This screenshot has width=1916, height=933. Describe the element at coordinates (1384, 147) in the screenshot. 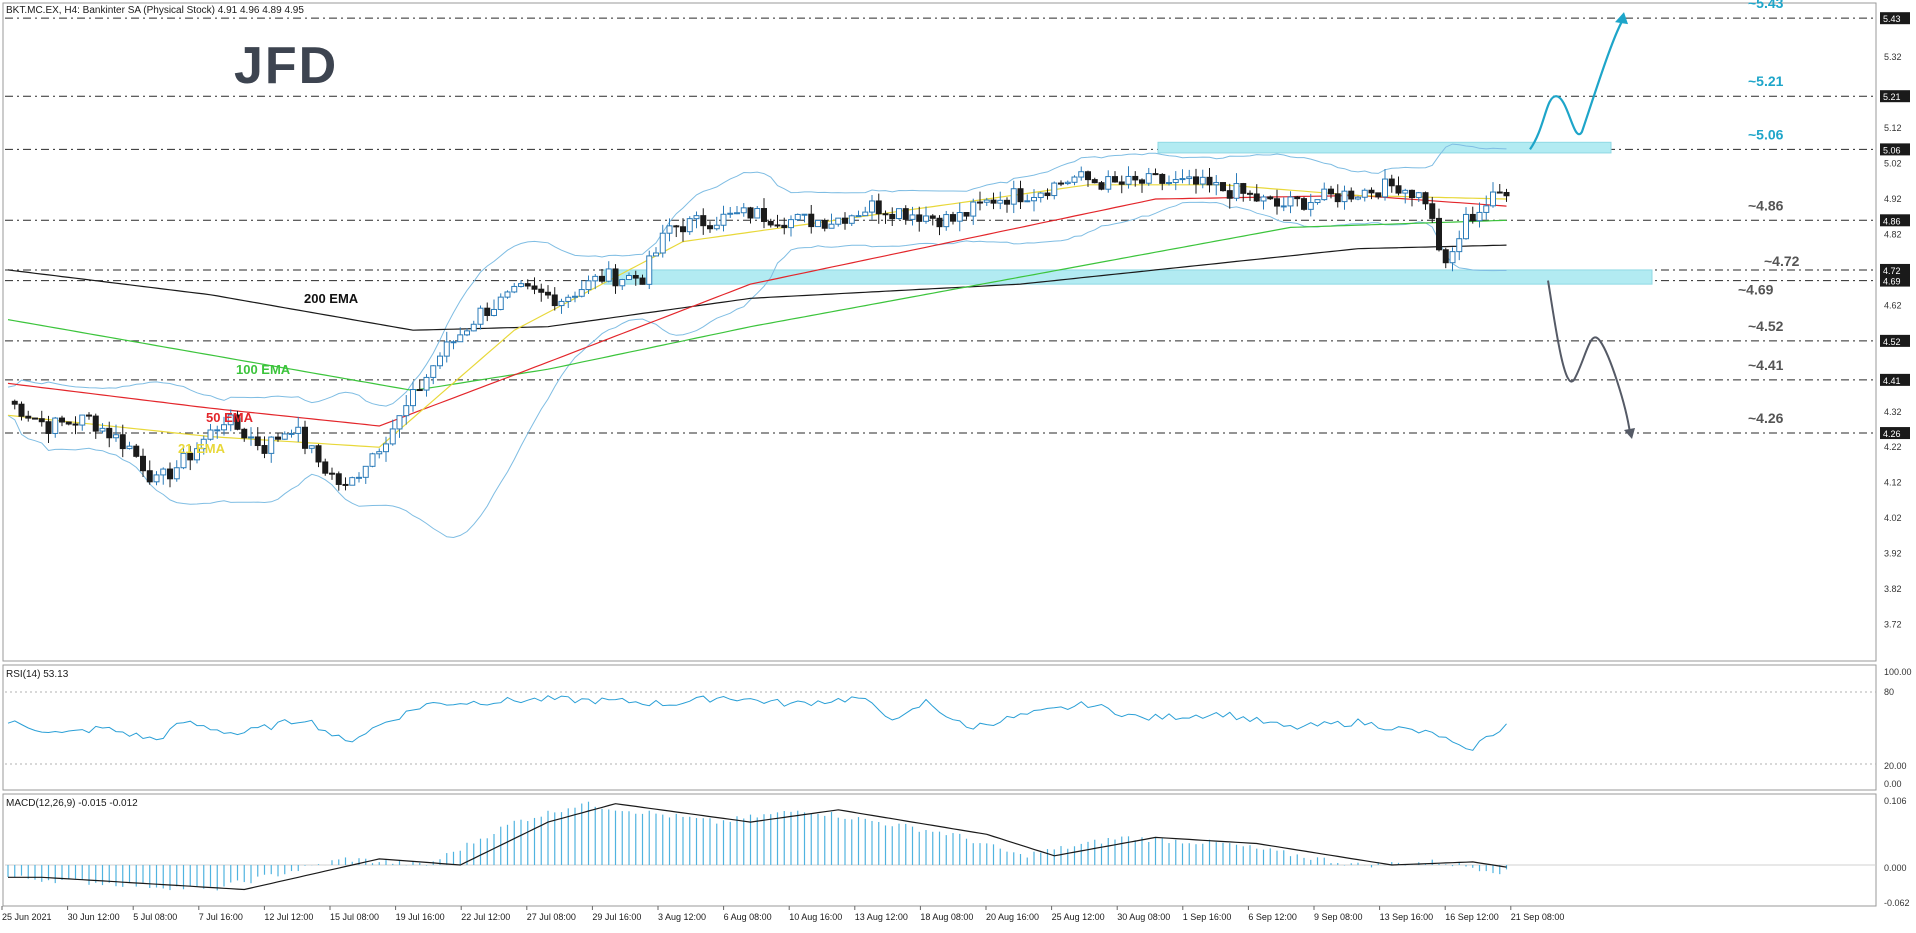

I see `resistance-zone` at that location.